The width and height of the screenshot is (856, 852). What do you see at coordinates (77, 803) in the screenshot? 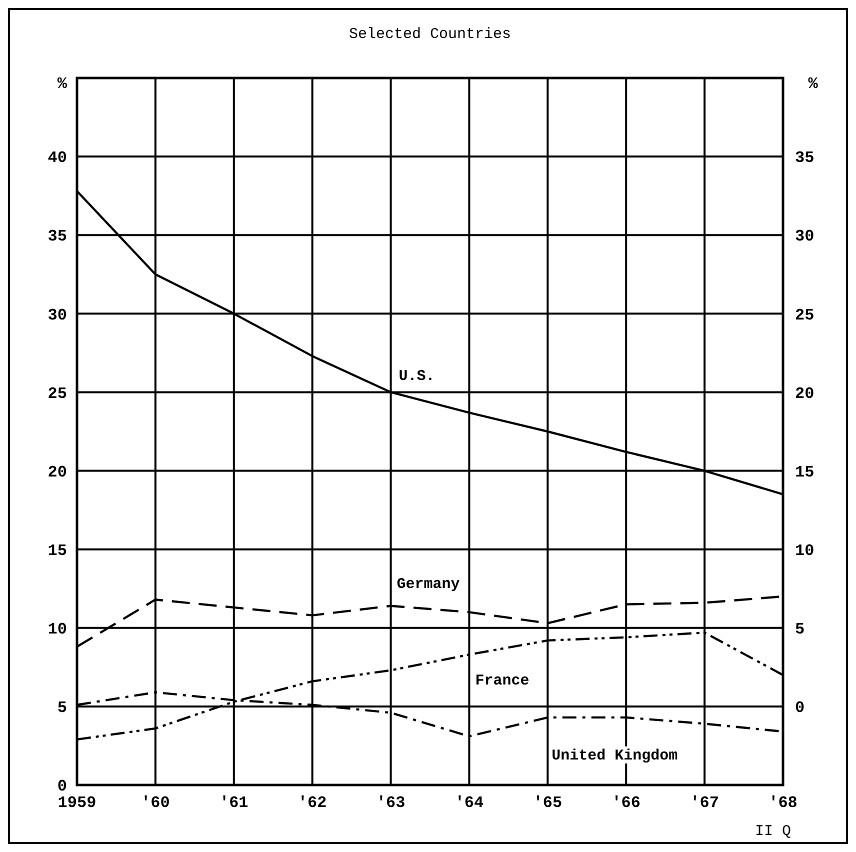
I see `x-tick-label: 1959` at bounding box center [77, 803].